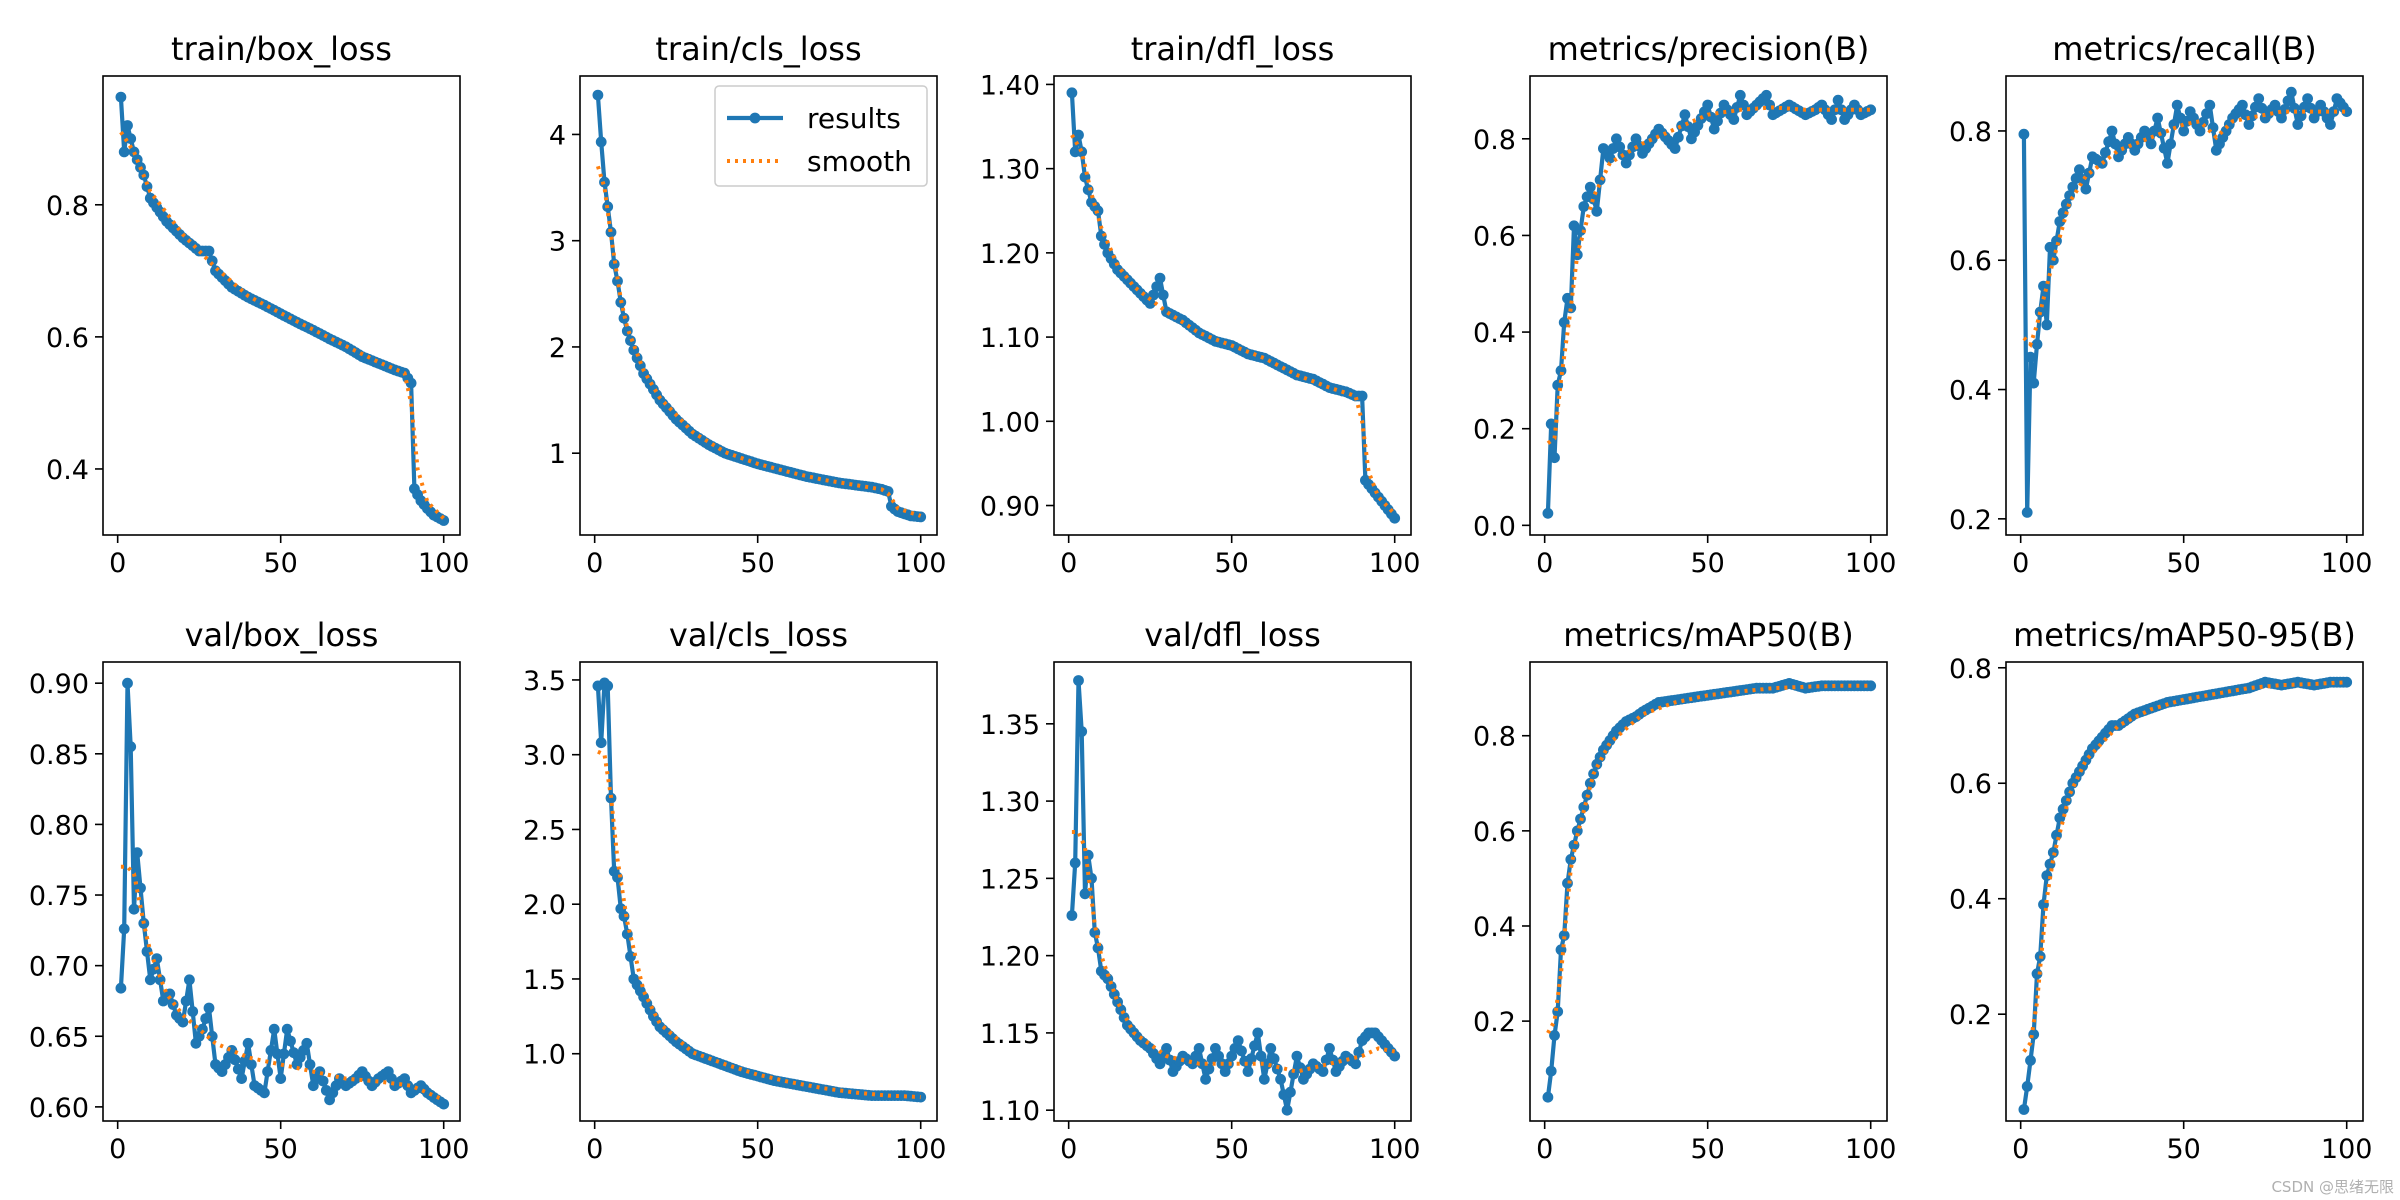  I want to click on y-tick-label: 1.30, so click(1010, 170).